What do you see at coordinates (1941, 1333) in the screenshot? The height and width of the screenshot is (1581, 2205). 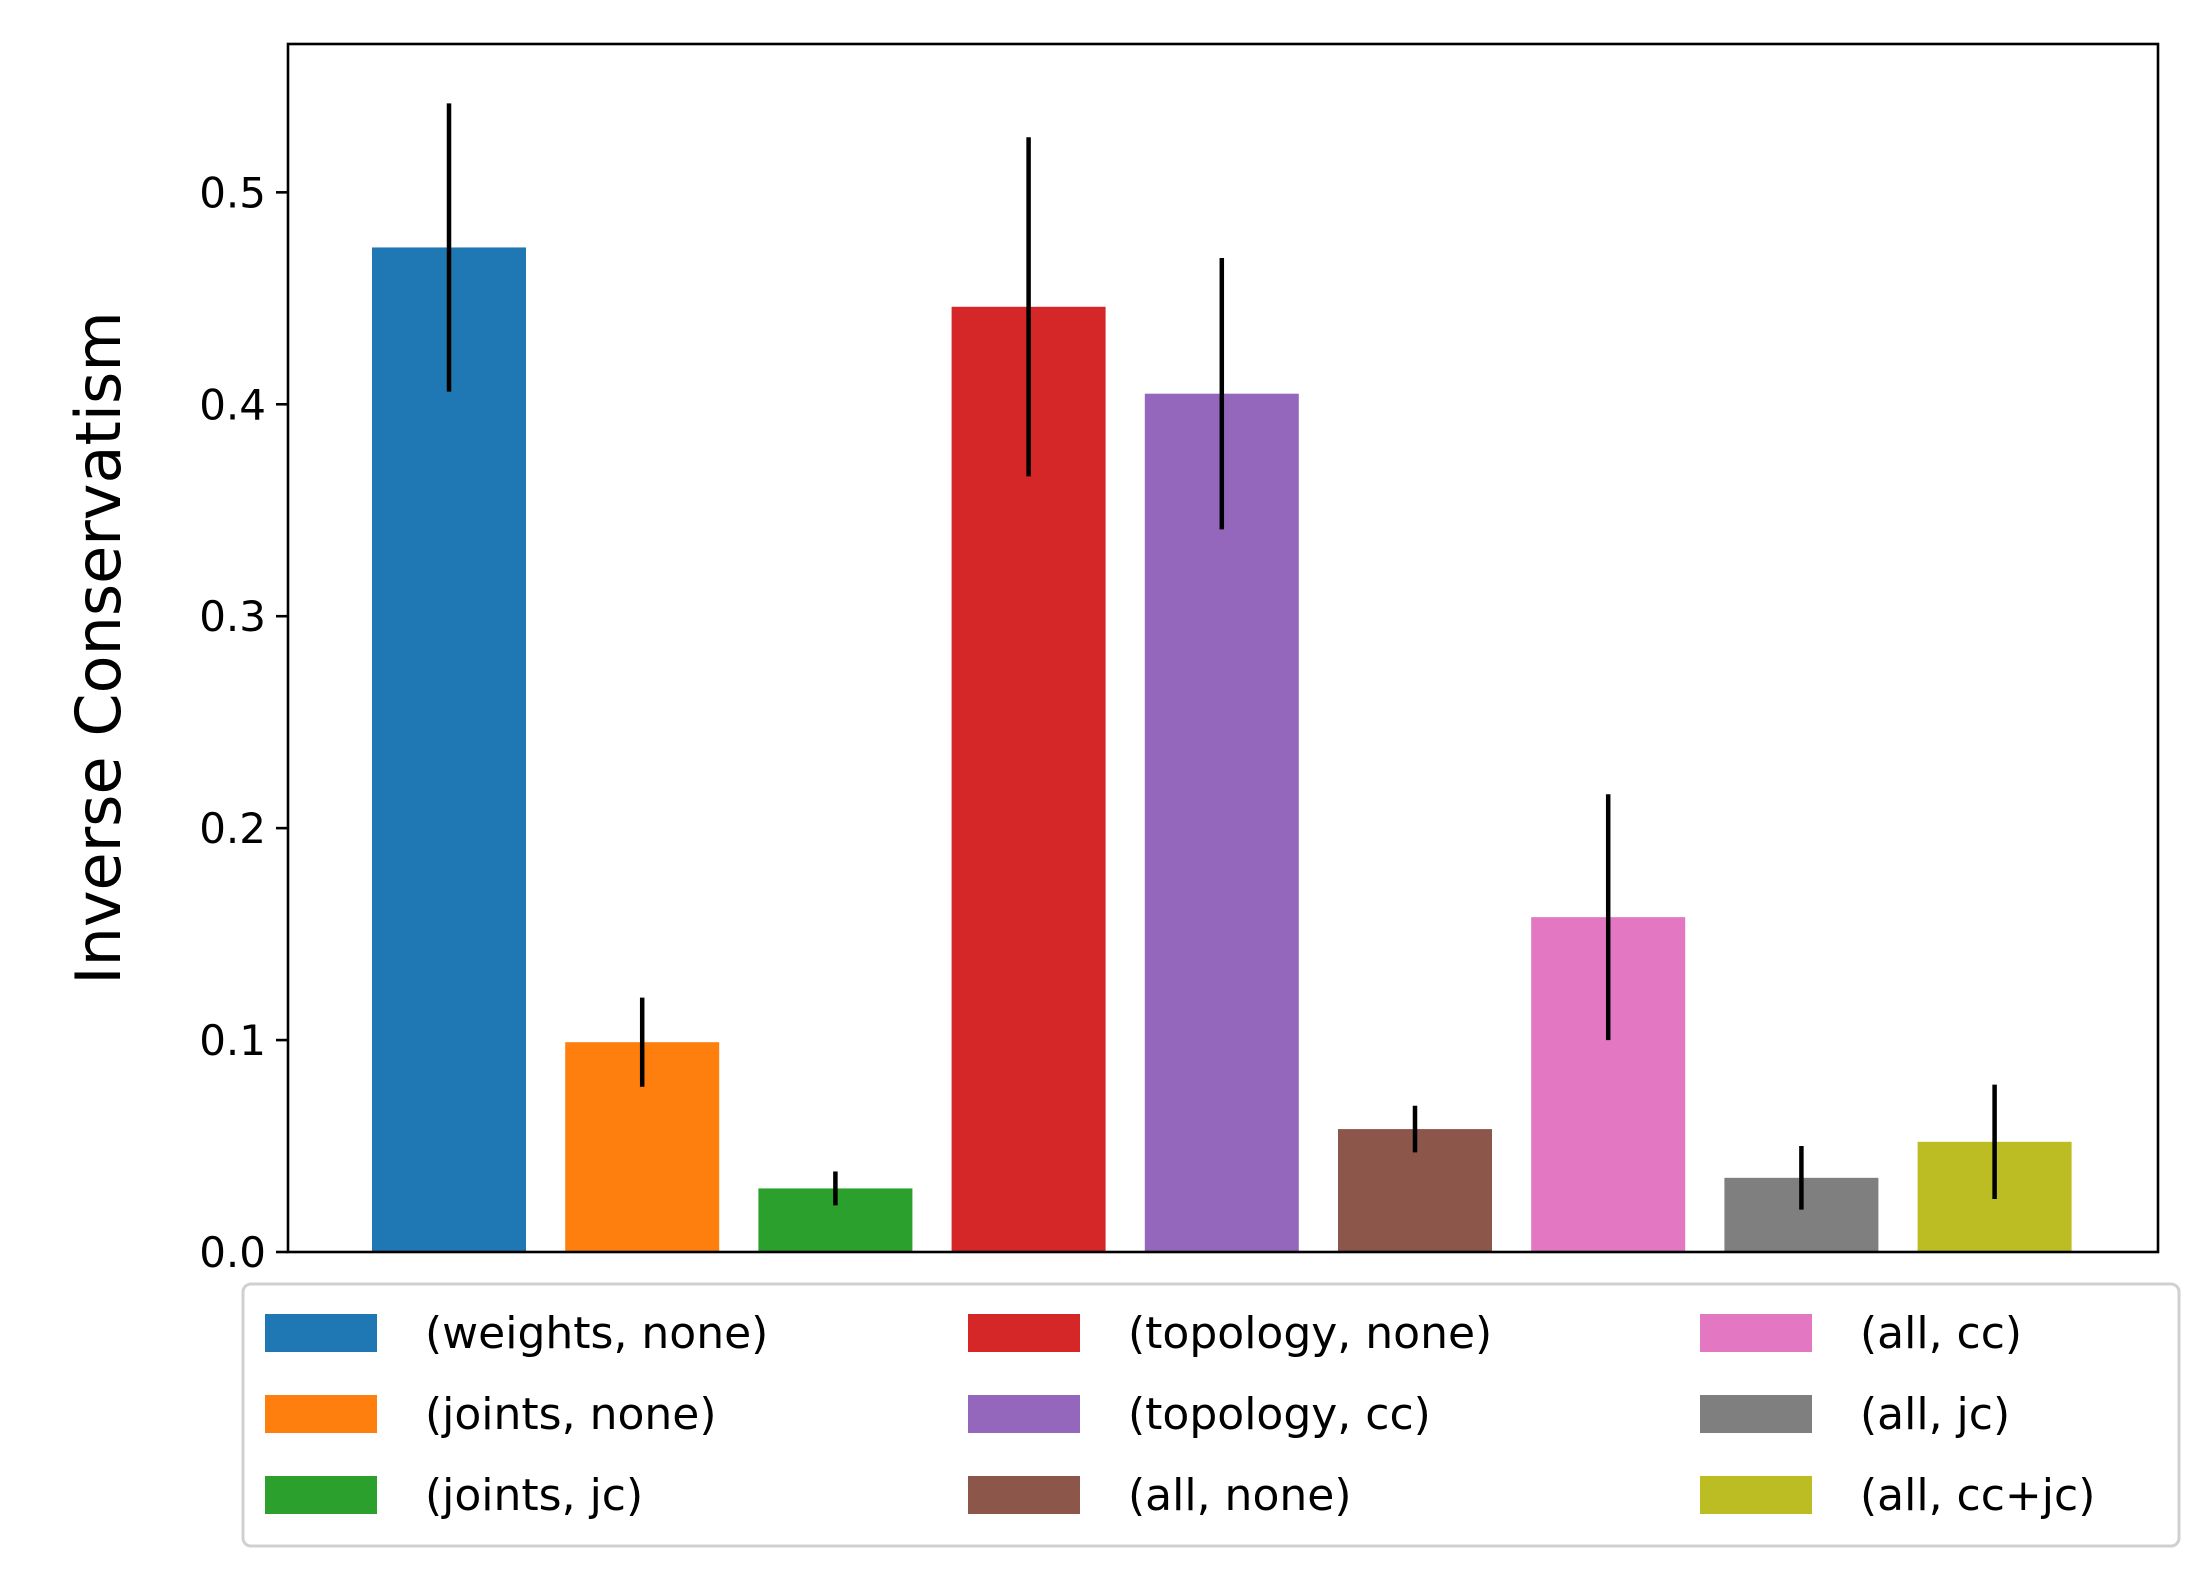 I see `legend-label: (all, cc)` at bounding box center [1941, 1333].